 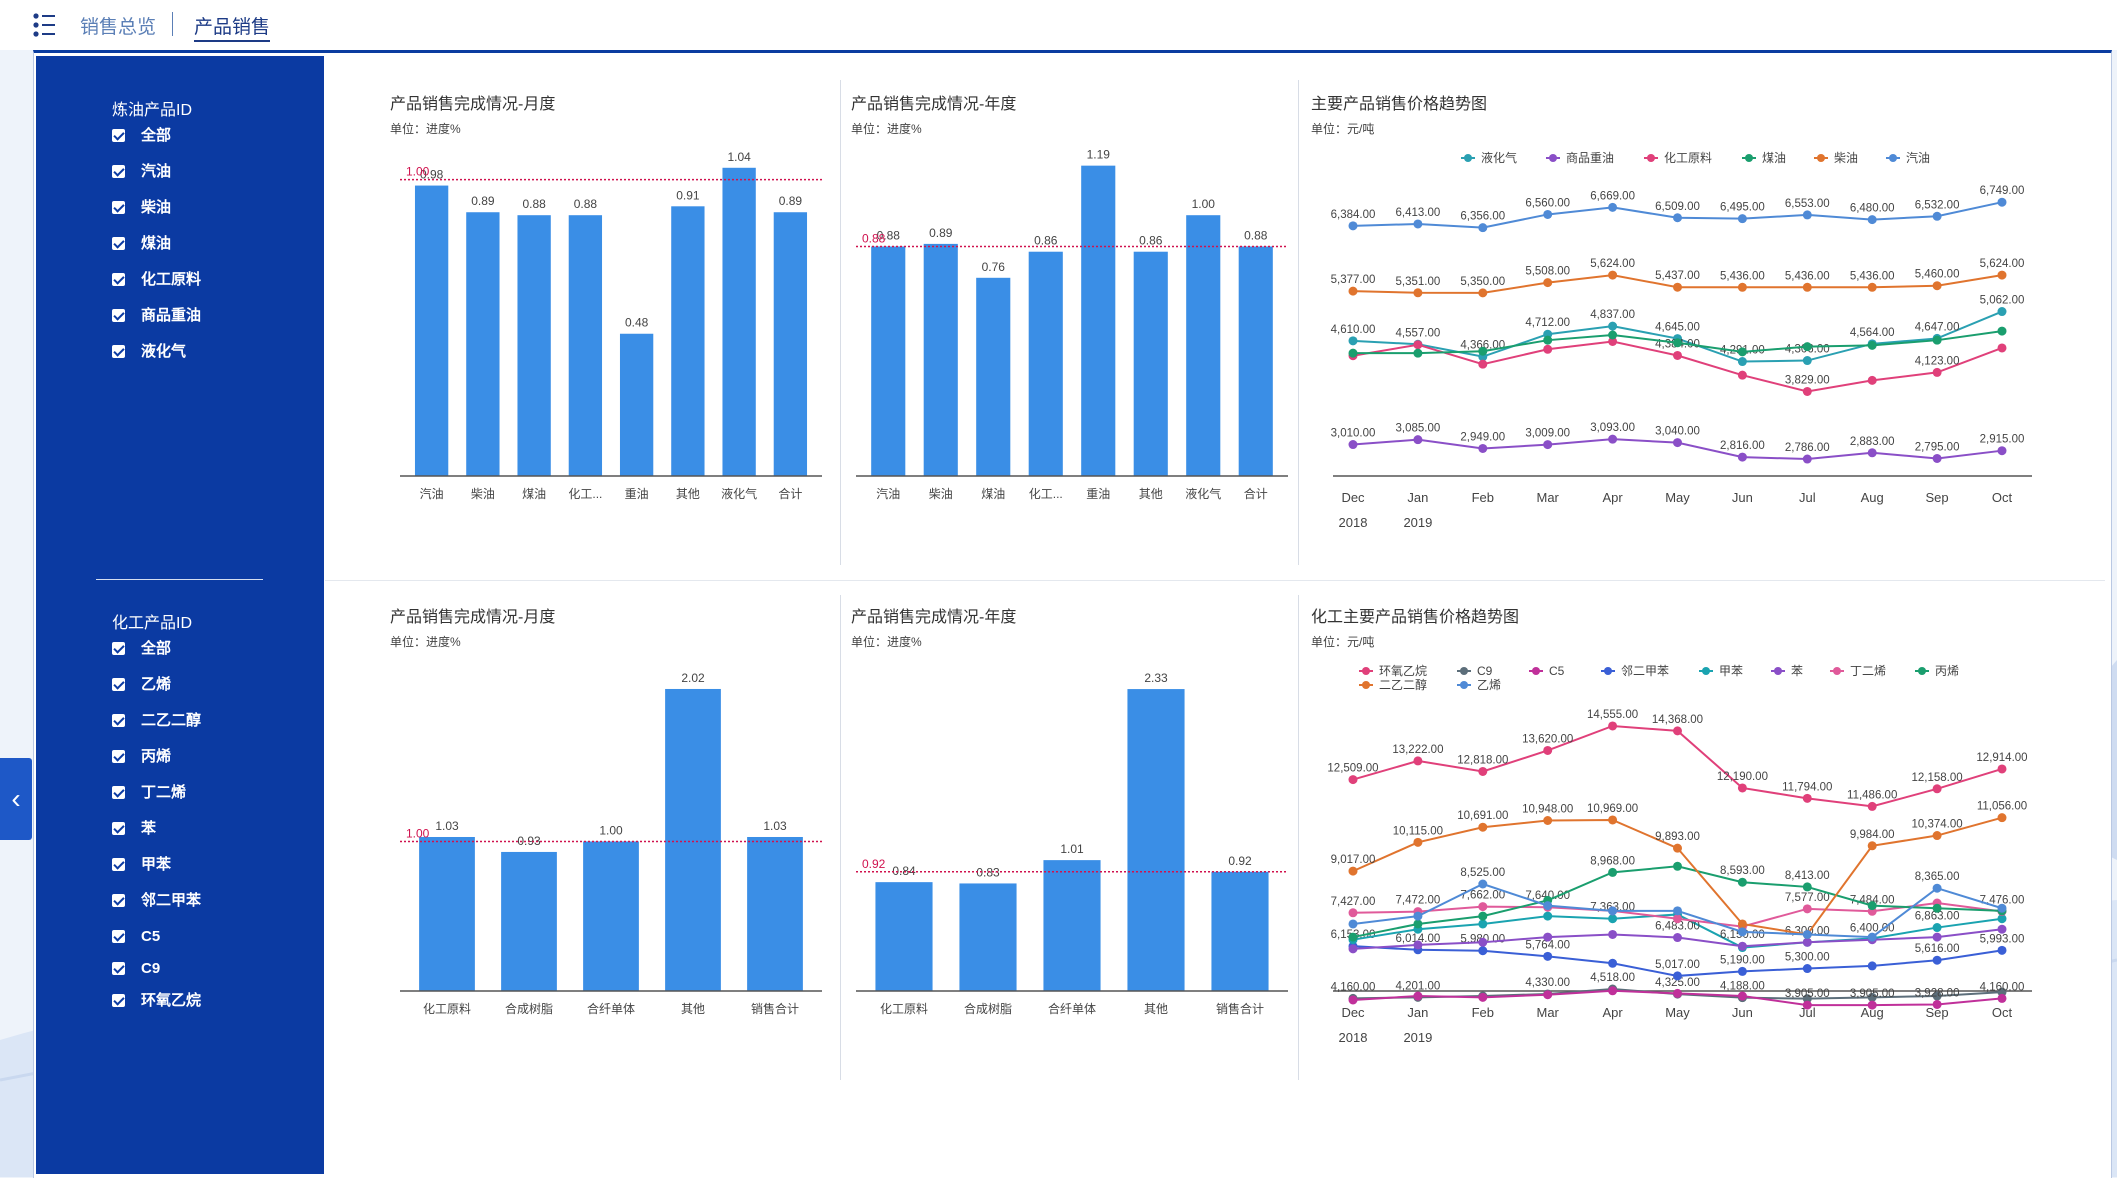 I want to click on filter-chemical-option: 环氧乙烷, so click(x=156, y=1001).